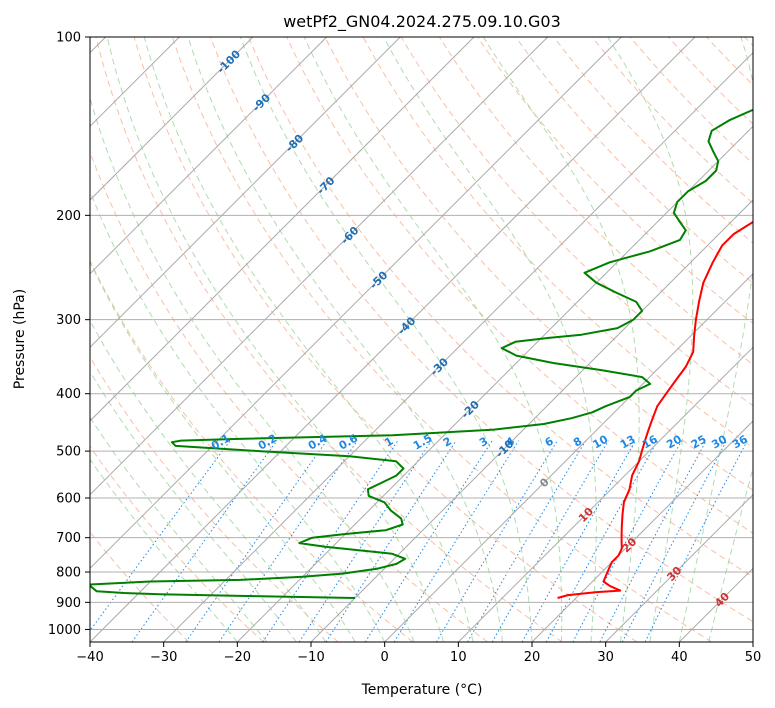  What do you see at coordinates (89, 657) in the screenshot?
I see `x-tick-label: −40` at bounding box center [89, 657].